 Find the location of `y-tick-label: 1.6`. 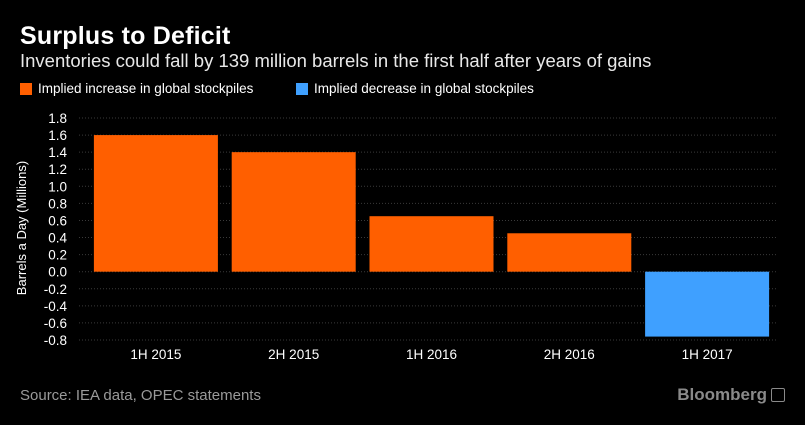

y-tick-label: 1.6 is located at coordinates (57, 135).